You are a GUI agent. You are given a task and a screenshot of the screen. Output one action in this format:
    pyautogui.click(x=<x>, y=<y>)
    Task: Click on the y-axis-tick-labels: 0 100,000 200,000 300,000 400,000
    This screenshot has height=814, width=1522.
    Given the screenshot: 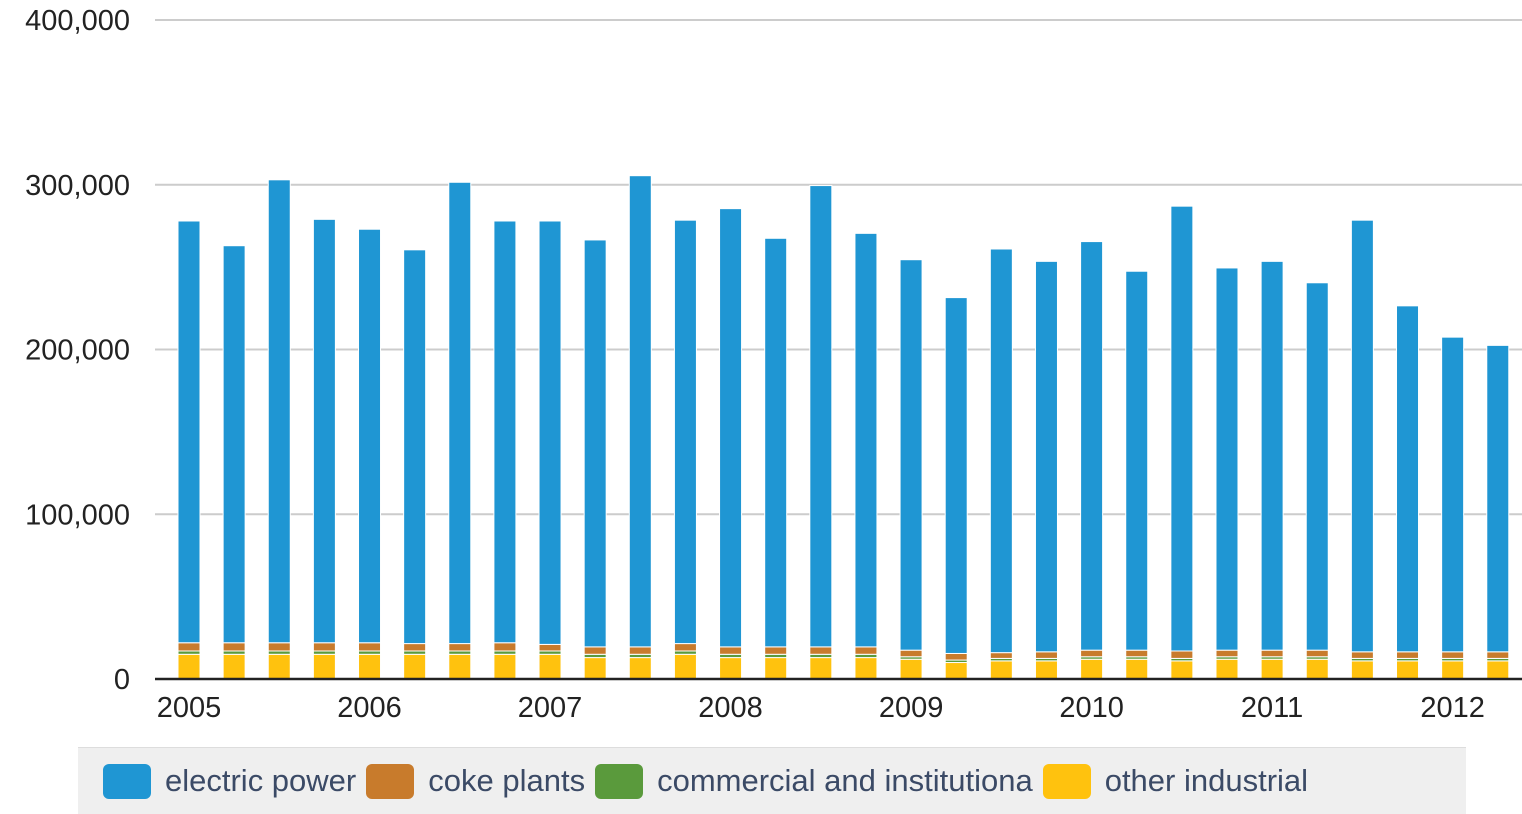 What is the action you would take?
    pyautogui.click(x=77, y=350)
    